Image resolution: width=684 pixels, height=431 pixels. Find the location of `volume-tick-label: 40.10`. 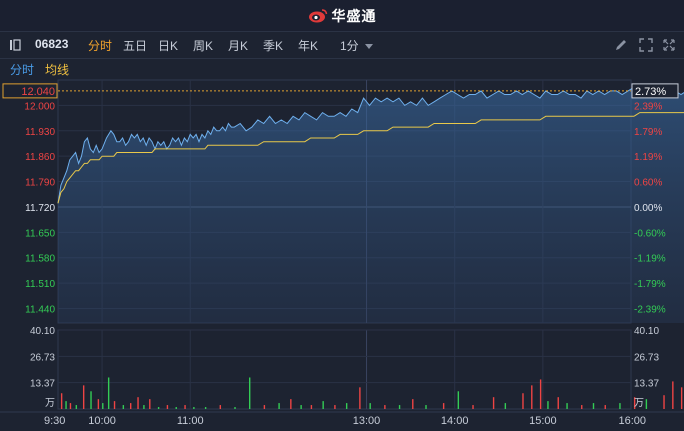

volume-tick-label: 40.10 is located at coordinates (646, 331).